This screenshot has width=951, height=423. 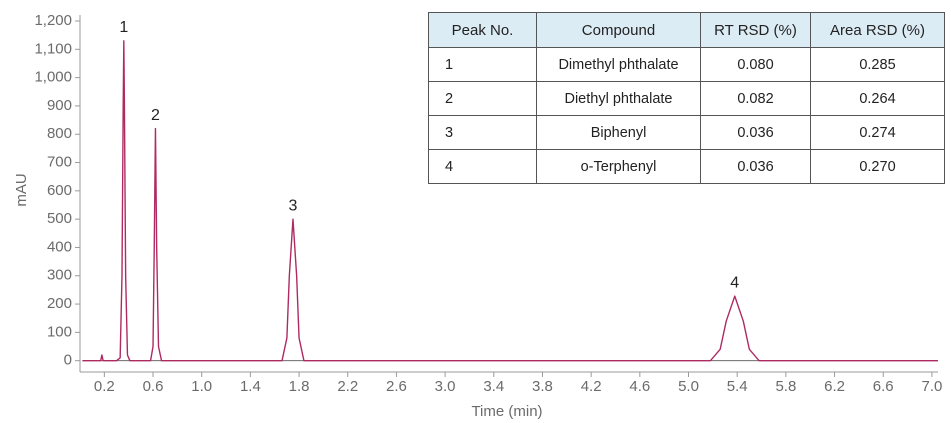 I want to click on y-tick-label: 0, so click(x=68, y=360).